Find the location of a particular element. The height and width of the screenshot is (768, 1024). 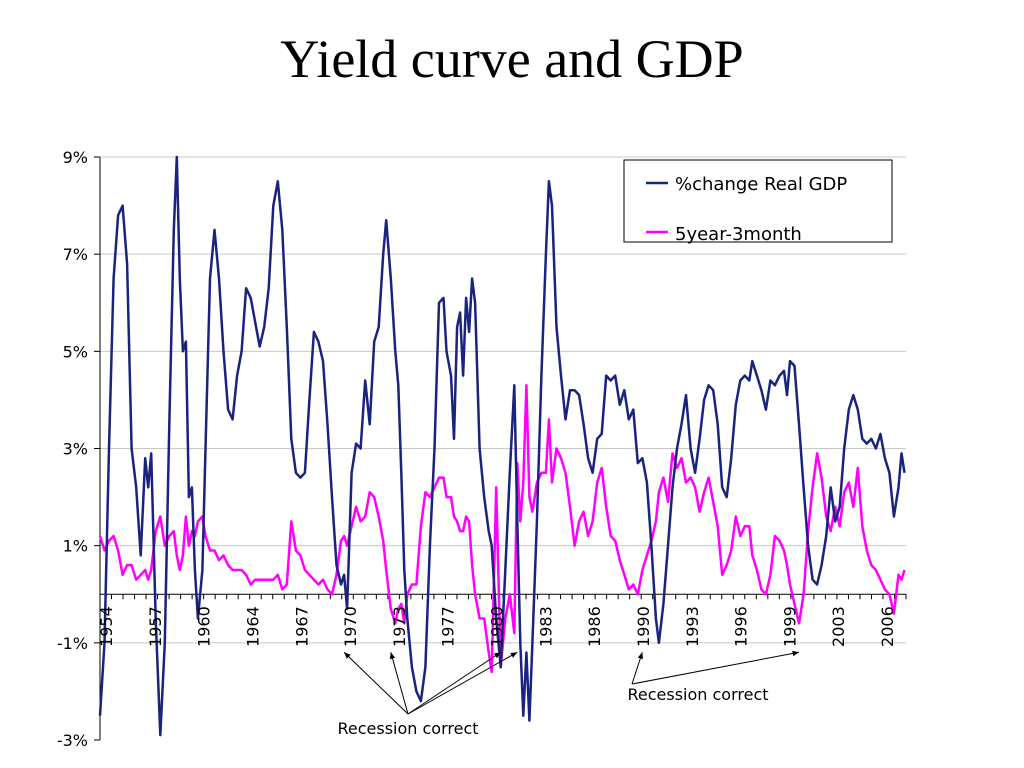

x-tick-label: 2006 is located at coordinates (887, 626).